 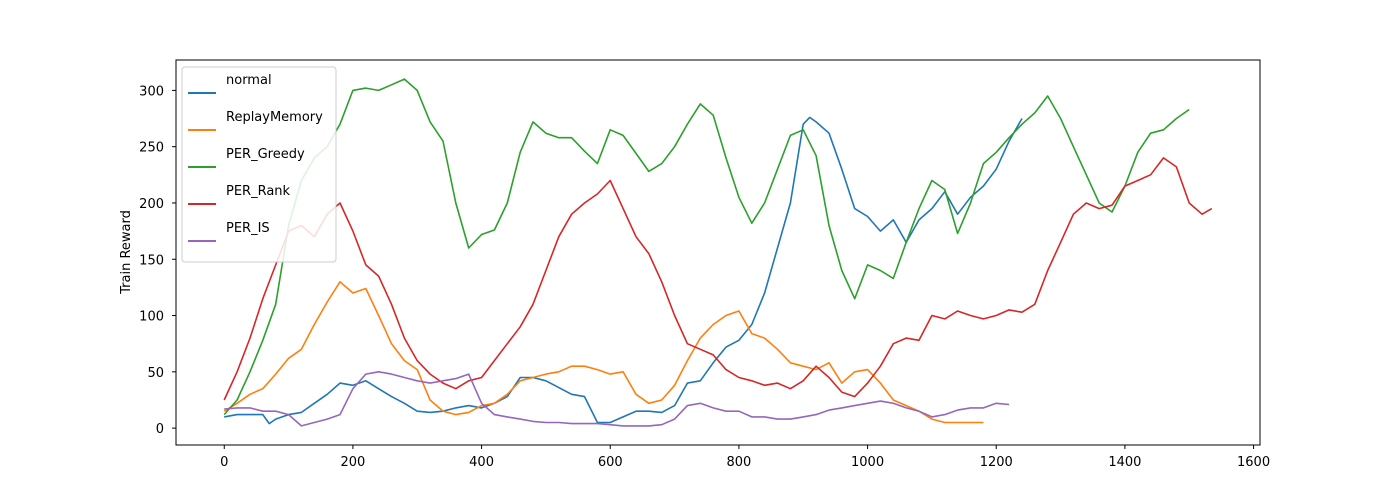 What do you see at coordinates (610, 462) in the screenshot?
I see `x-tick-label: 600` at bounding box center [610, 462].